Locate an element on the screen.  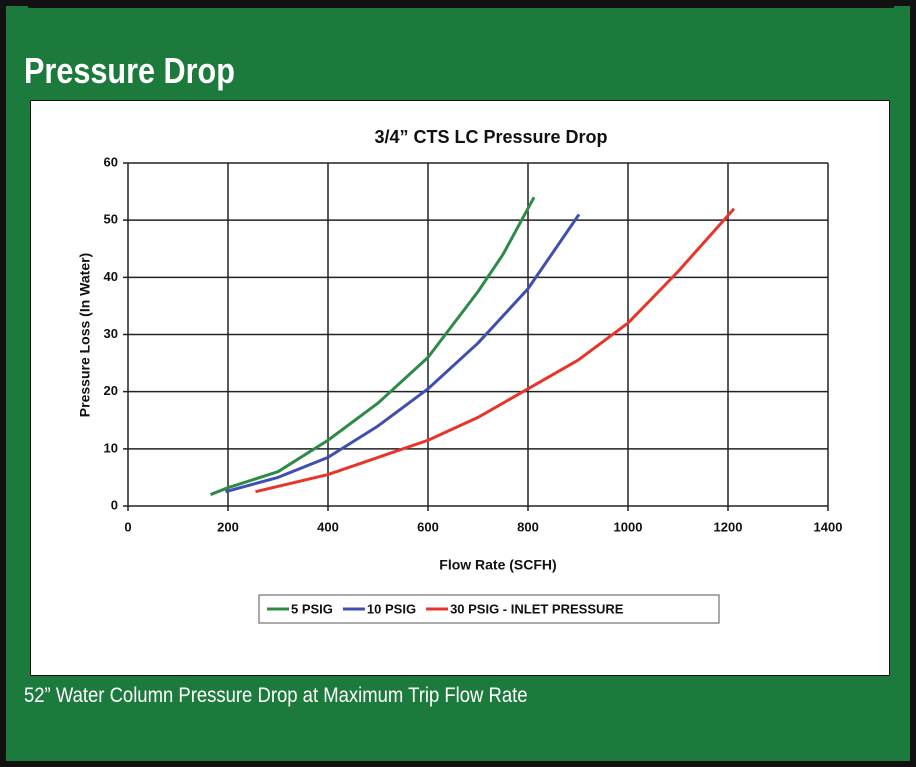
y-tick-label: 20 is located at coordinates (111, 390).